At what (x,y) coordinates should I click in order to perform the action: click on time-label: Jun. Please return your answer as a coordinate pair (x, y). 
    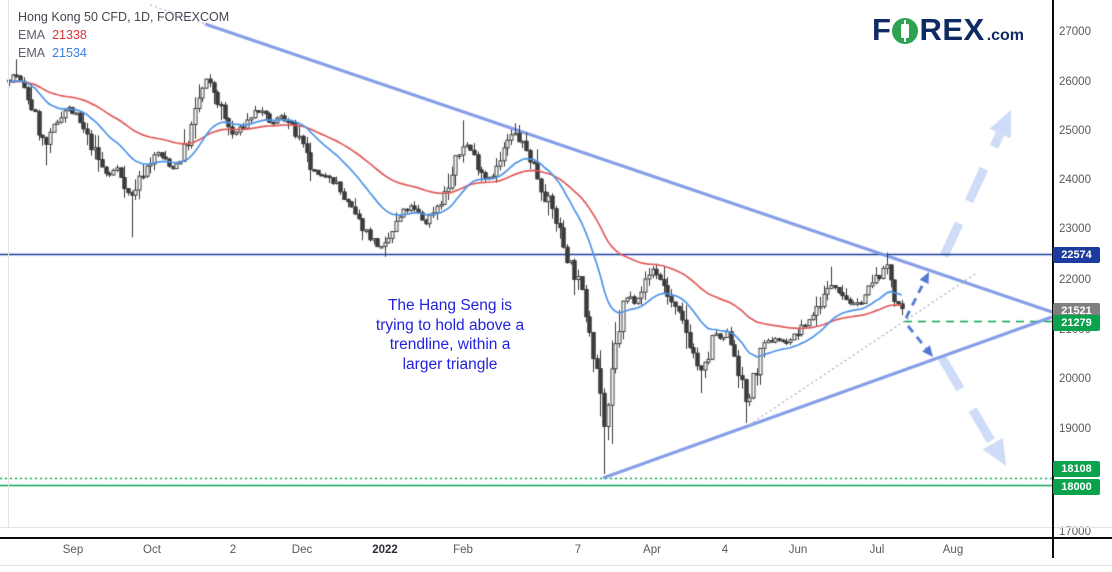
    Looking at the image, I should click on (798, 550).